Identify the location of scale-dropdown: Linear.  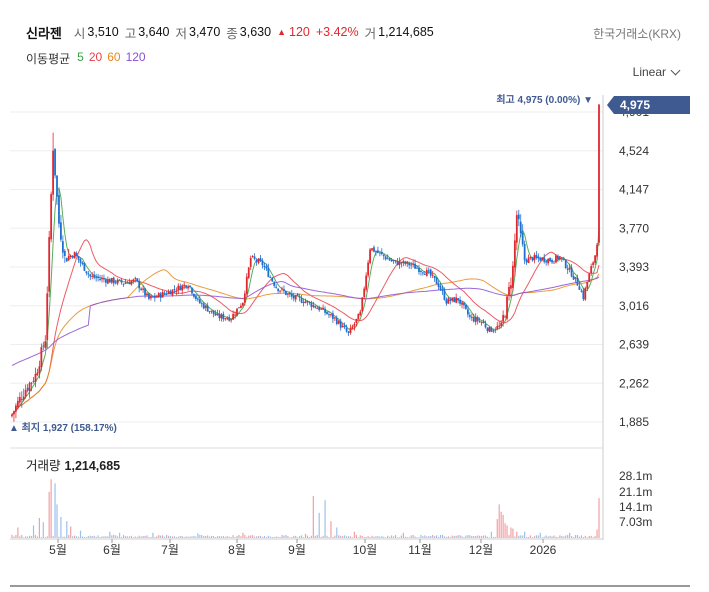
(657, 72).